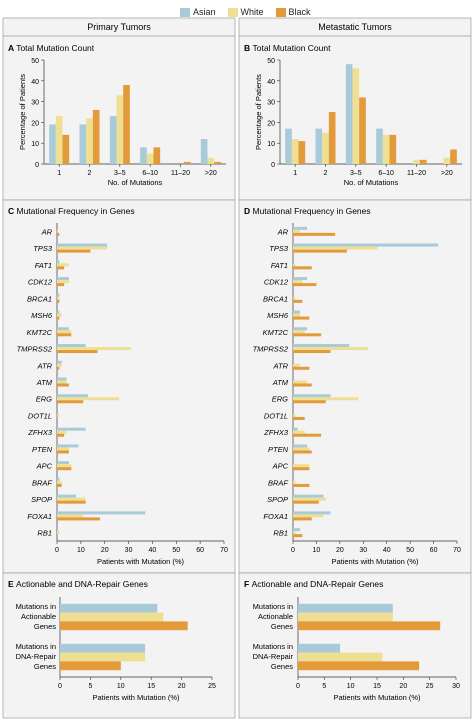 The height and width of the screenshot is (721, 474). I want to click on legend-item-white: White, so click(245, 12).